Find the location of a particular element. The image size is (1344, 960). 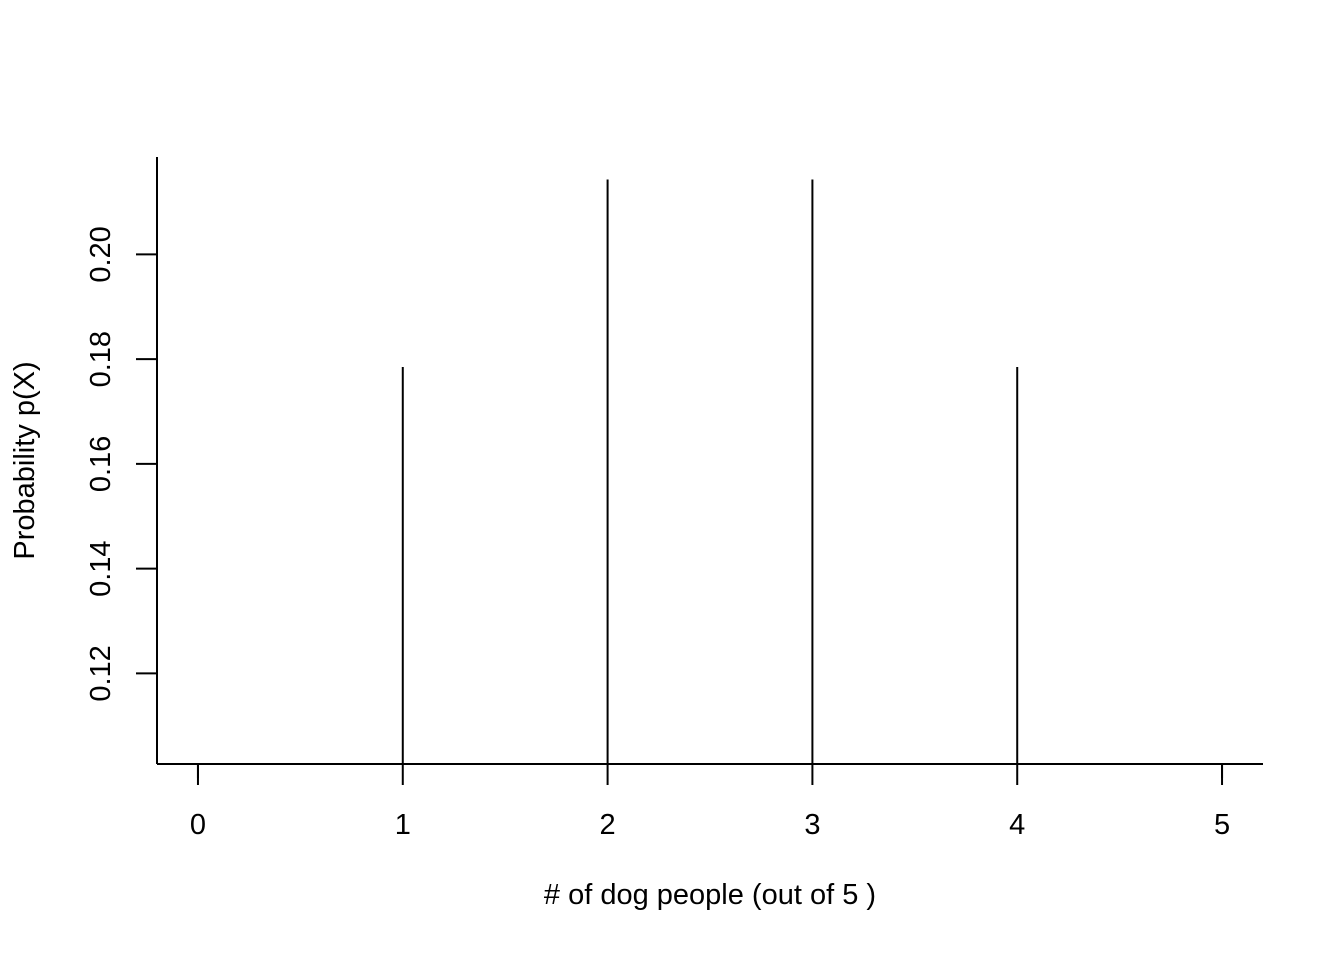

x-tick-label-1: 1 is located at coordinates (403, 825).